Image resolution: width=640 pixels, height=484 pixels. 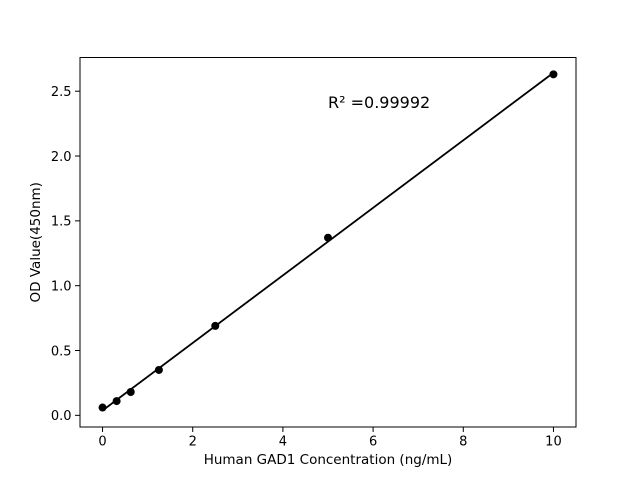 What do you see at coordinates (379, 102) in the screenshot?
I see `r-squared-annotation: R² =0.99992` at bounding box center [379, 102].